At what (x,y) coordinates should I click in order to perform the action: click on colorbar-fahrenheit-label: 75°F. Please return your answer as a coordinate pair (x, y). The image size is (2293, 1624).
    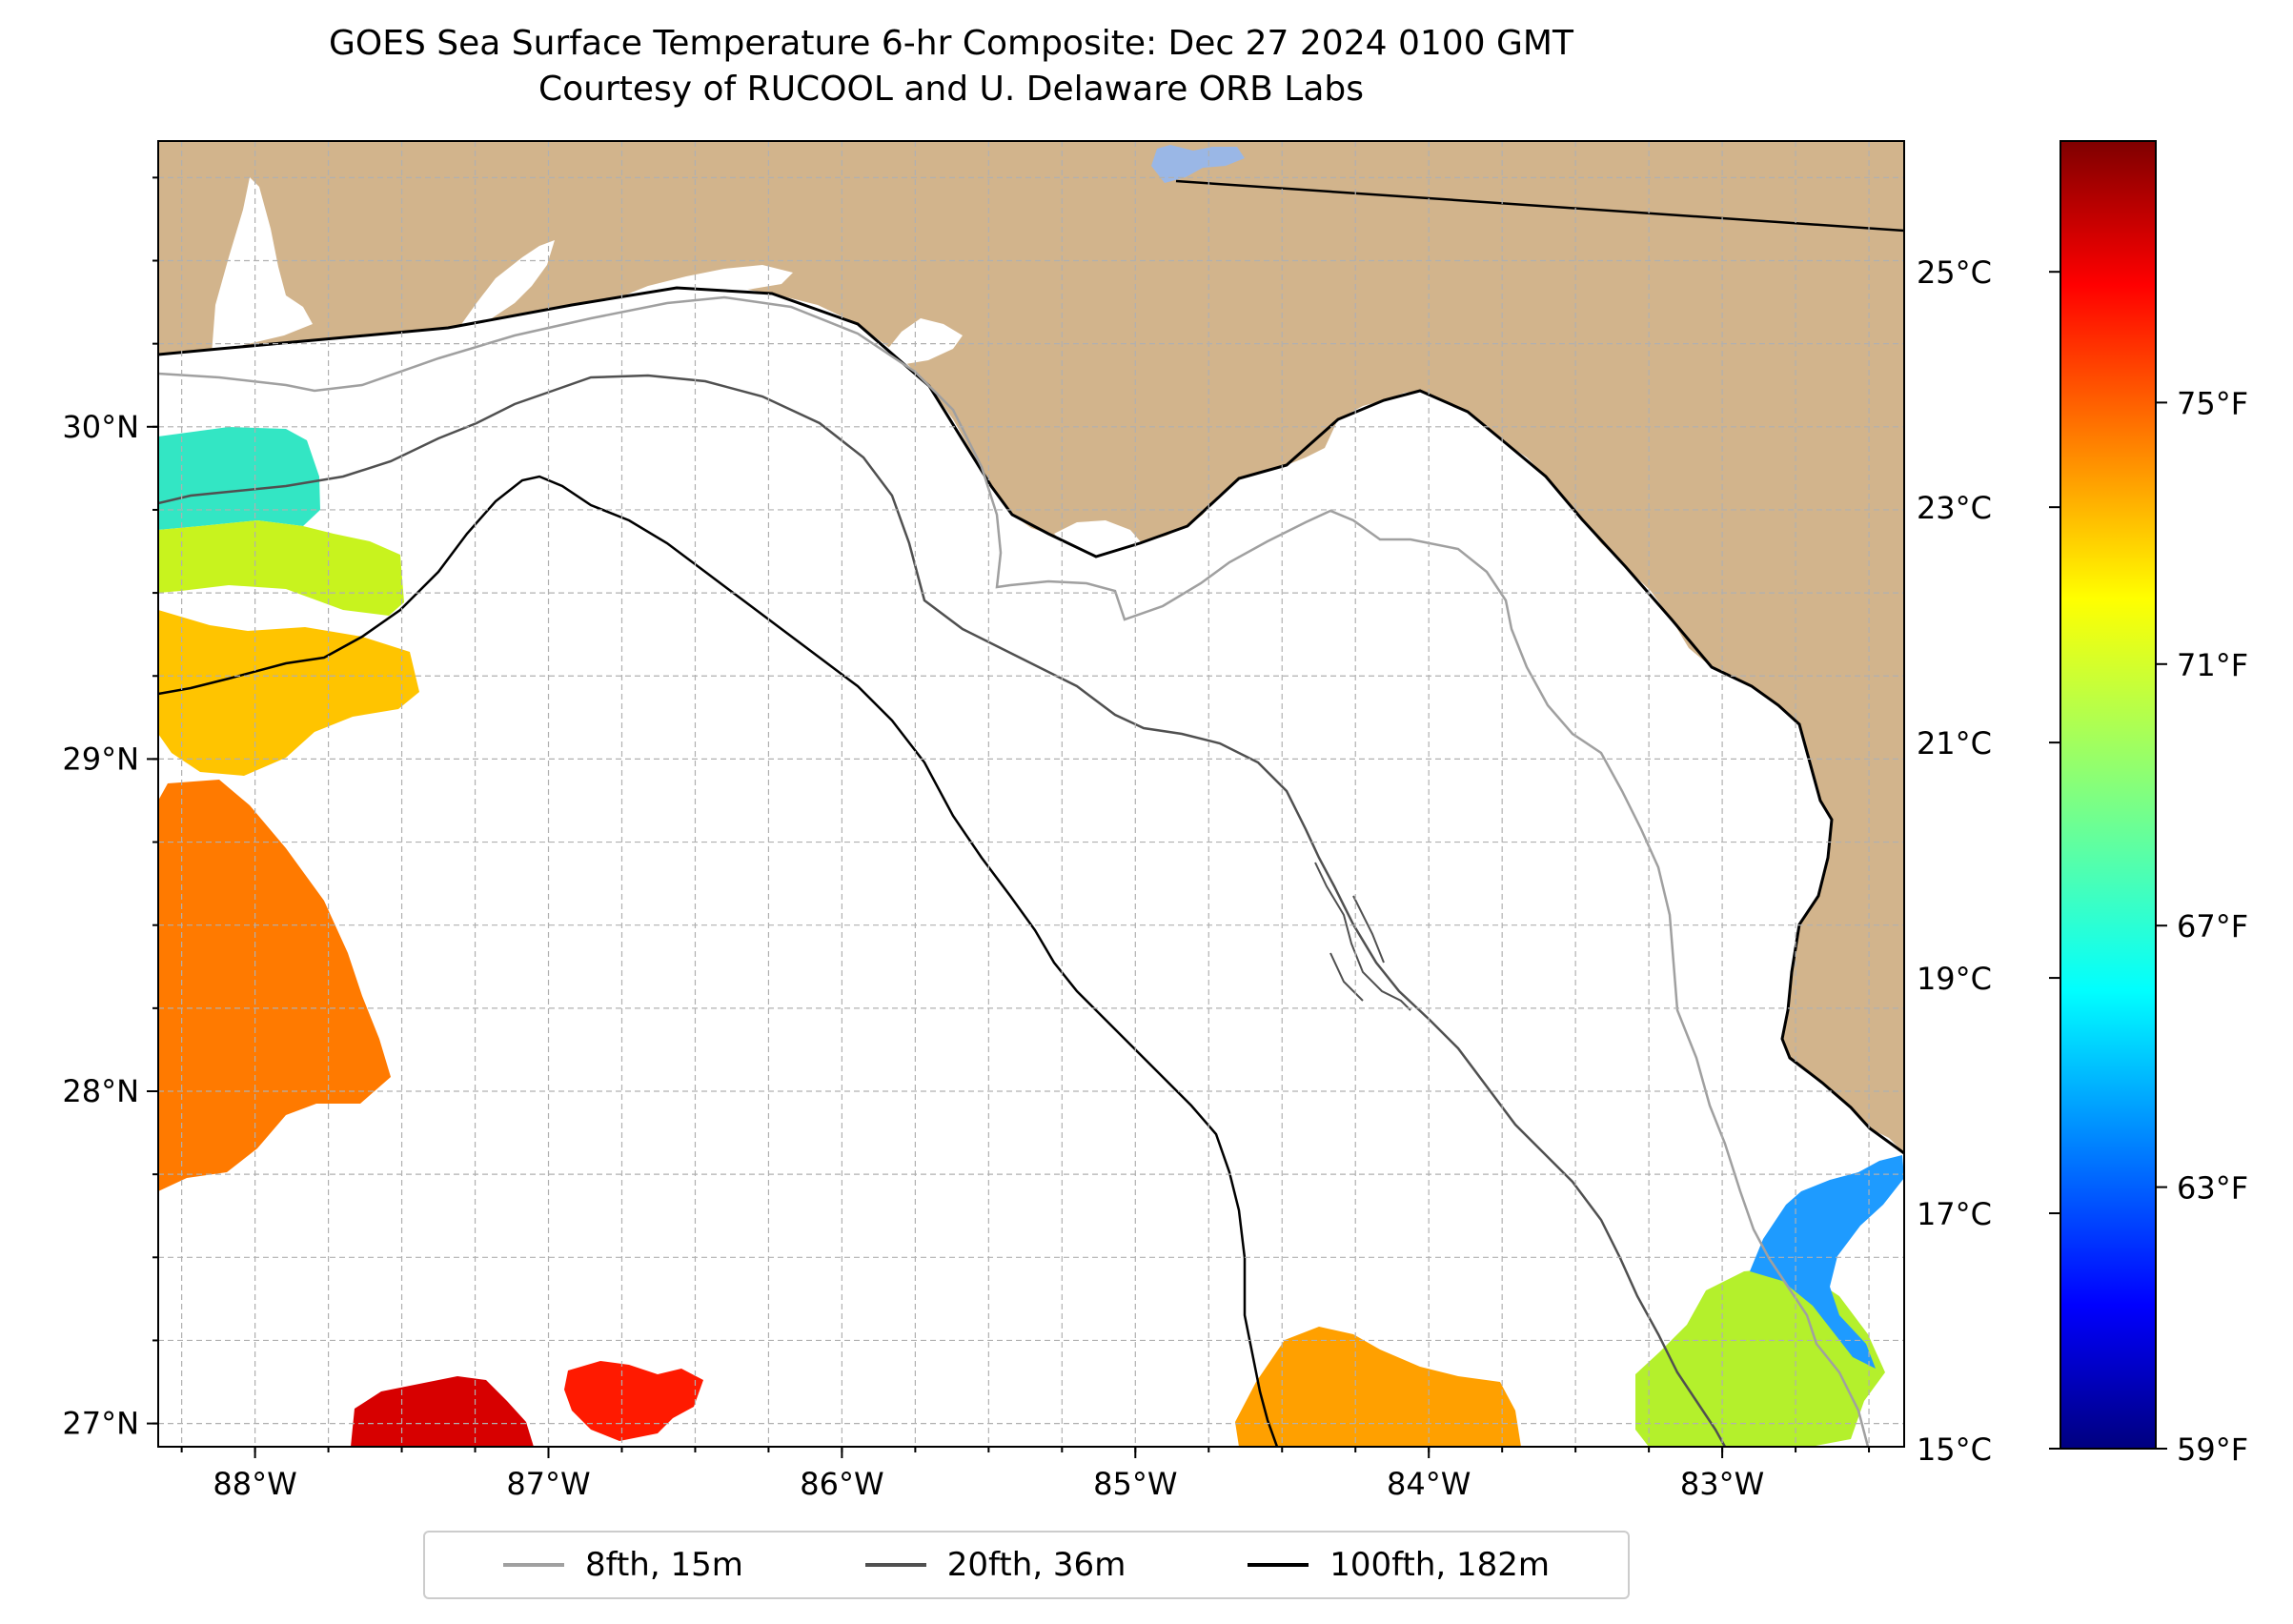
    Looking at the image, I should click on (2213, 403).